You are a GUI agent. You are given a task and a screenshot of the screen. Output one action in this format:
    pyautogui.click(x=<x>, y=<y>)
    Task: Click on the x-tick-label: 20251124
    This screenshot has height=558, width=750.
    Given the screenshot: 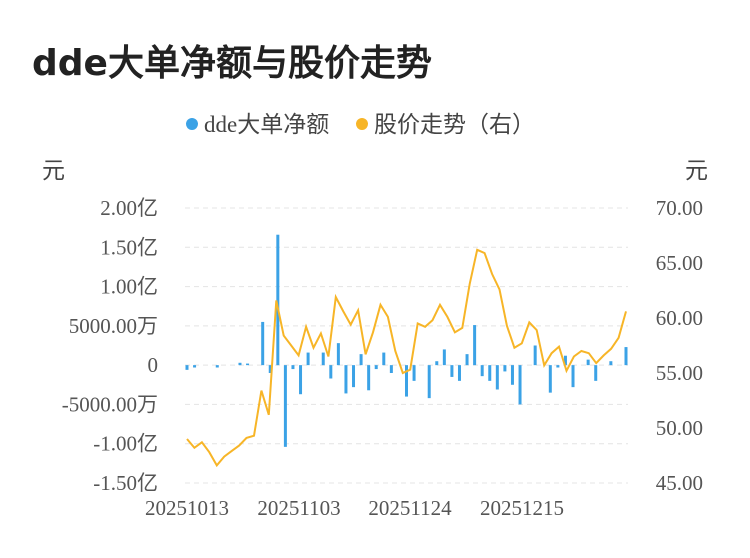 What is the action you would take?
    pyautogui.click(x=410, y=508)
    